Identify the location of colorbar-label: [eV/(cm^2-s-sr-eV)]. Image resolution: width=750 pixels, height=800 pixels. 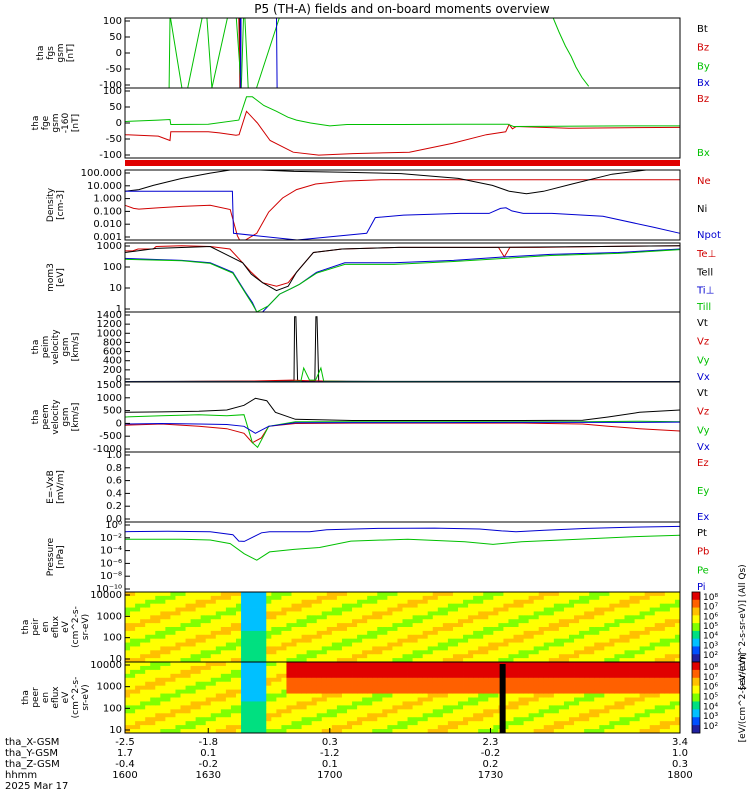
(743, 698).